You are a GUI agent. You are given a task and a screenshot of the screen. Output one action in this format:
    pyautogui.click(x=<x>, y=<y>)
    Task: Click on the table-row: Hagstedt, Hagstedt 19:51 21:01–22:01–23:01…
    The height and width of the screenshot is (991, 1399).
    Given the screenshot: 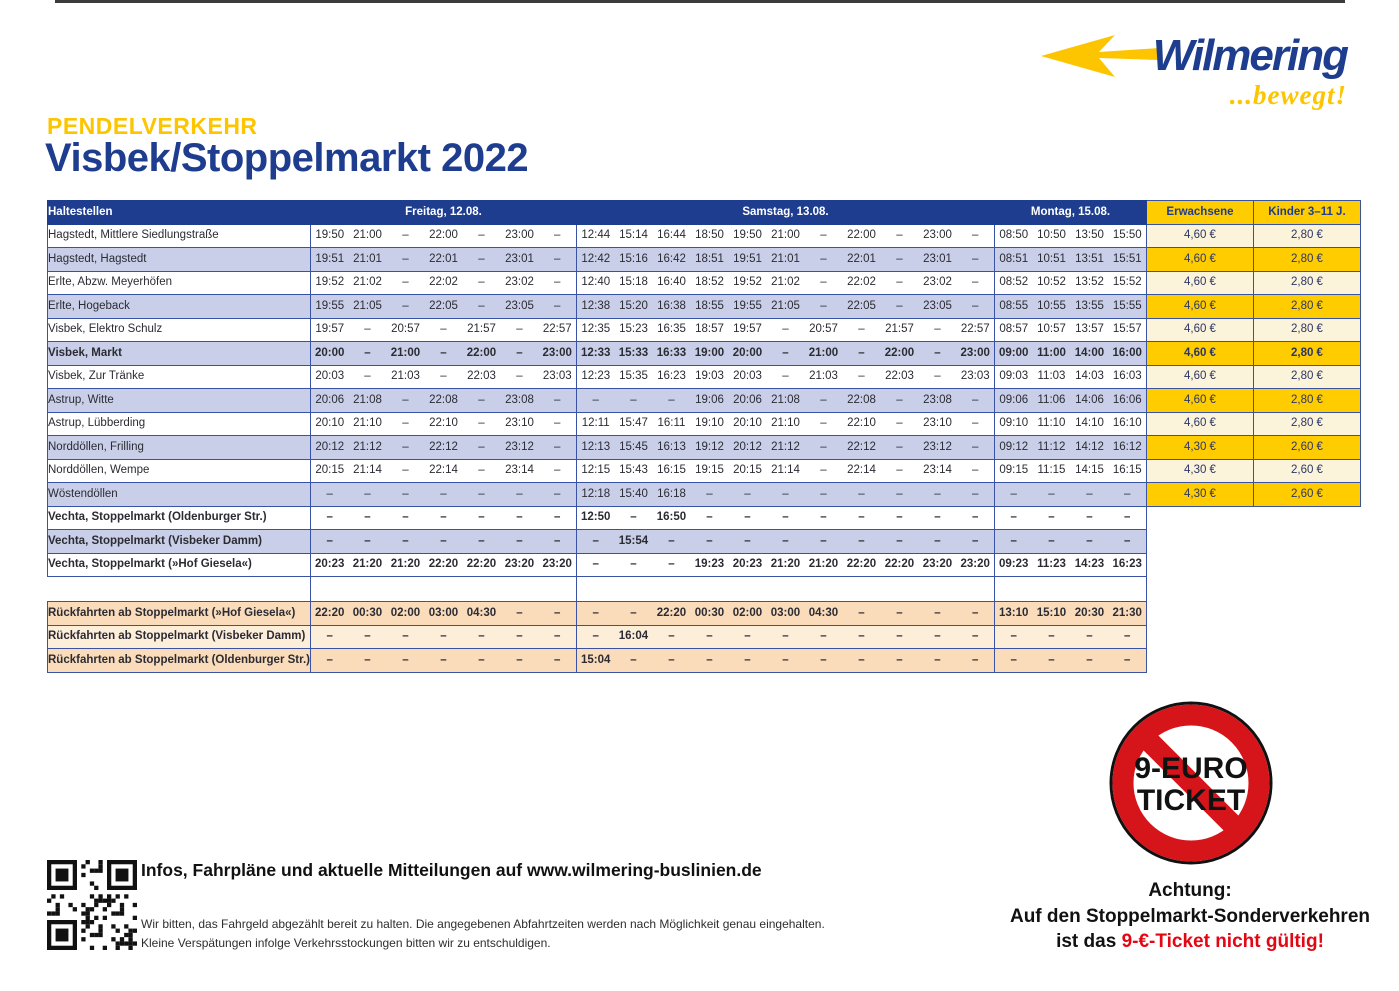 What is the action you would take?
    pyautogui.click(x=704, y=259)
    